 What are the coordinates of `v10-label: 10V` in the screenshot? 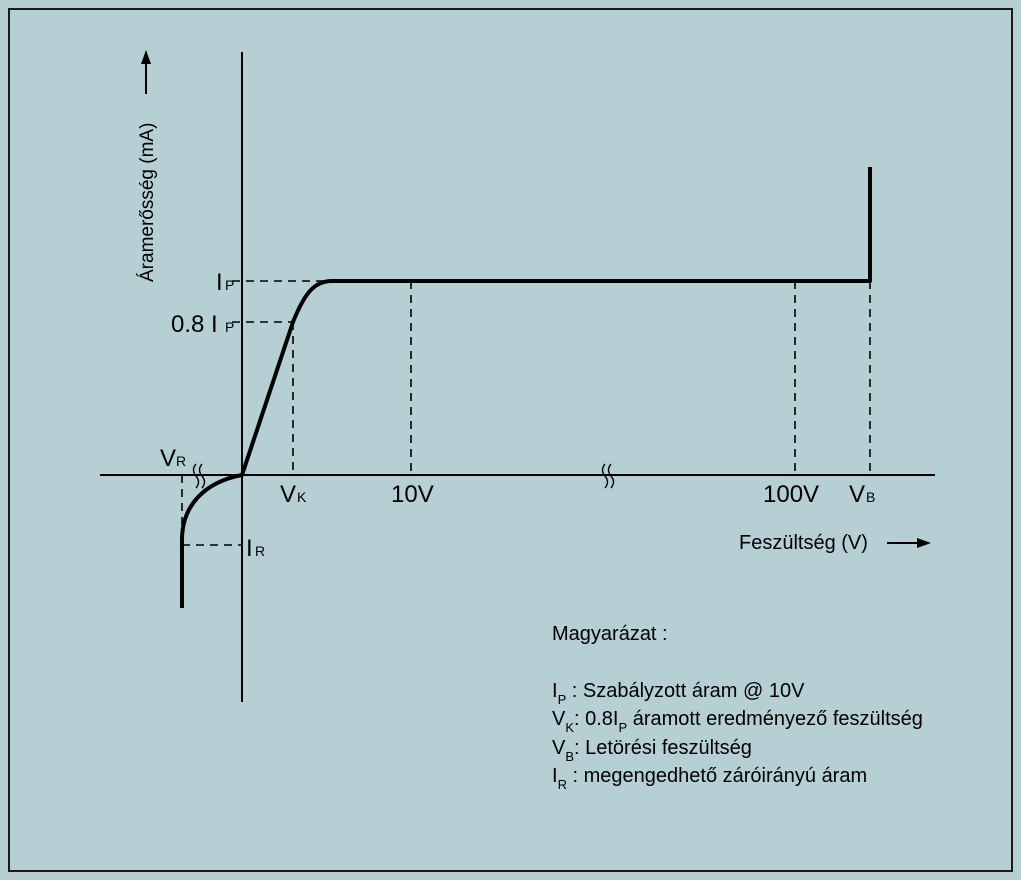 It's located at (412, 494).